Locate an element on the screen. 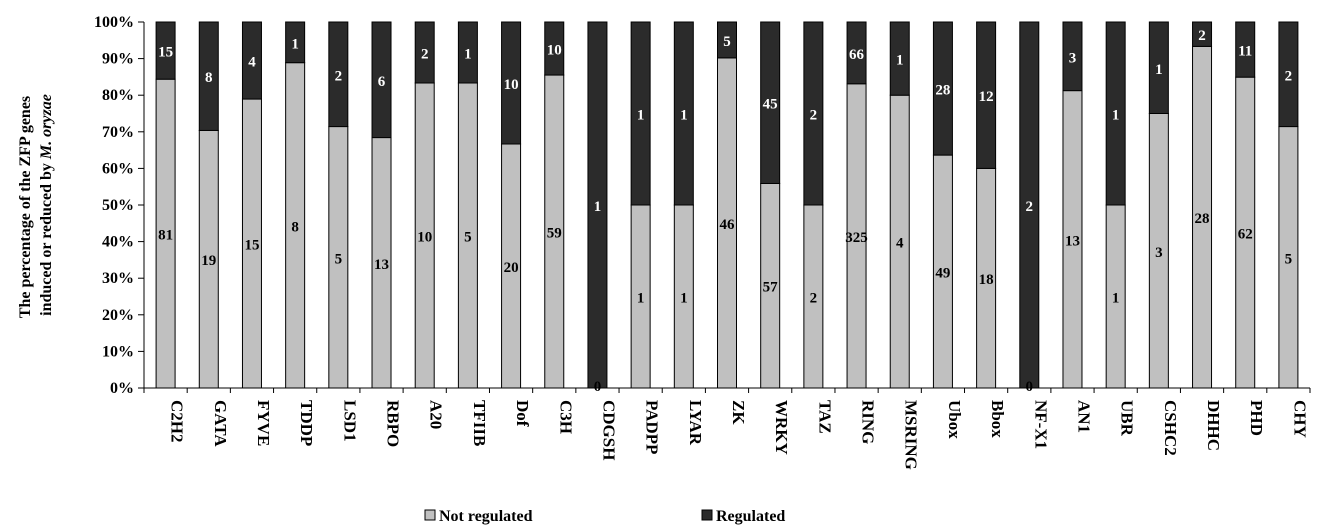 Image resolution: width=1319 pixels, height=531 pixels. y-tick-label: 30% is located at coordinates (118, 278).